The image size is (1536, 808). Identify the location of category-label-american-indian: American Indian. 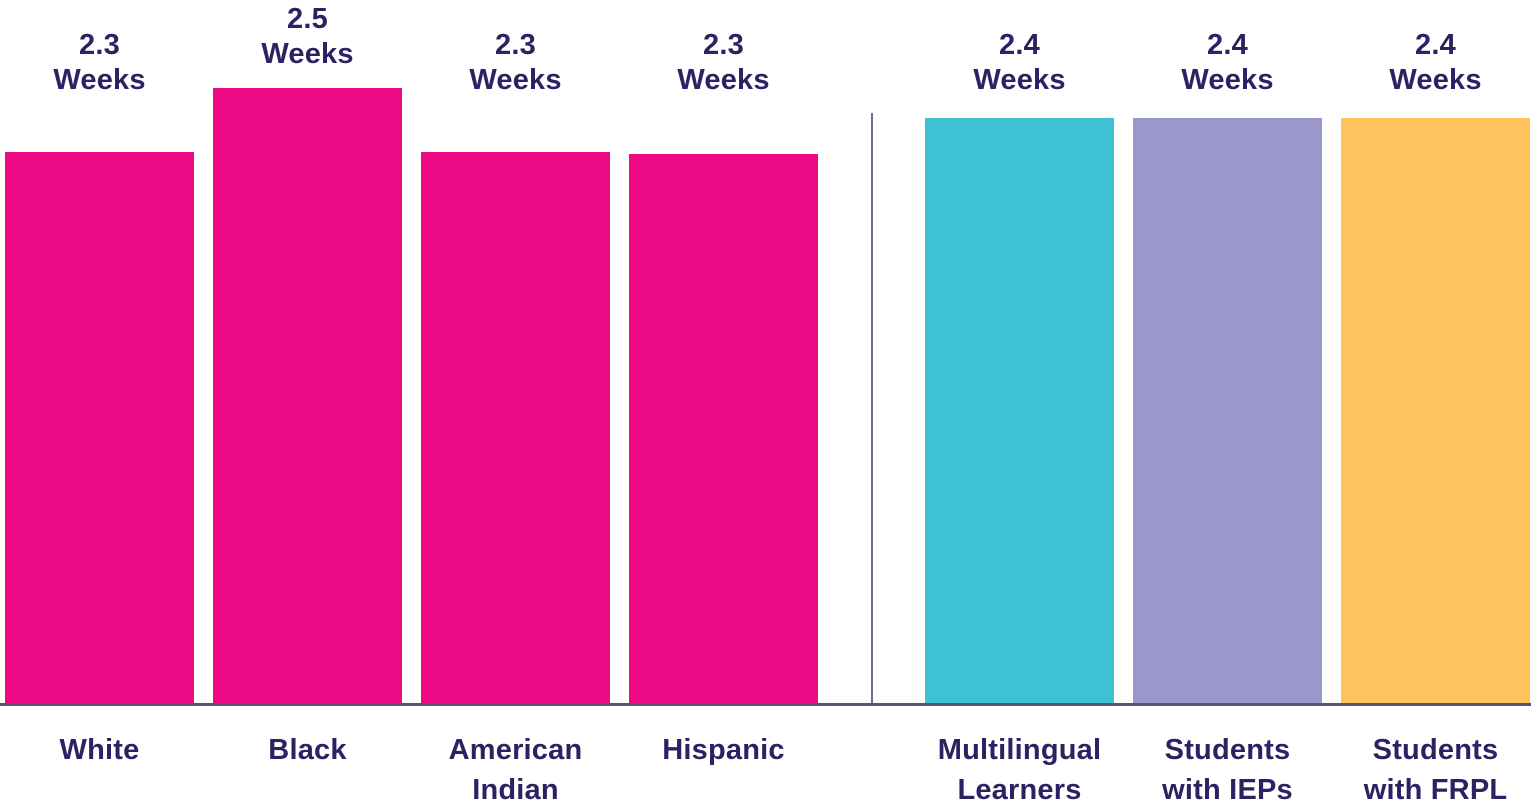
(515, 770).